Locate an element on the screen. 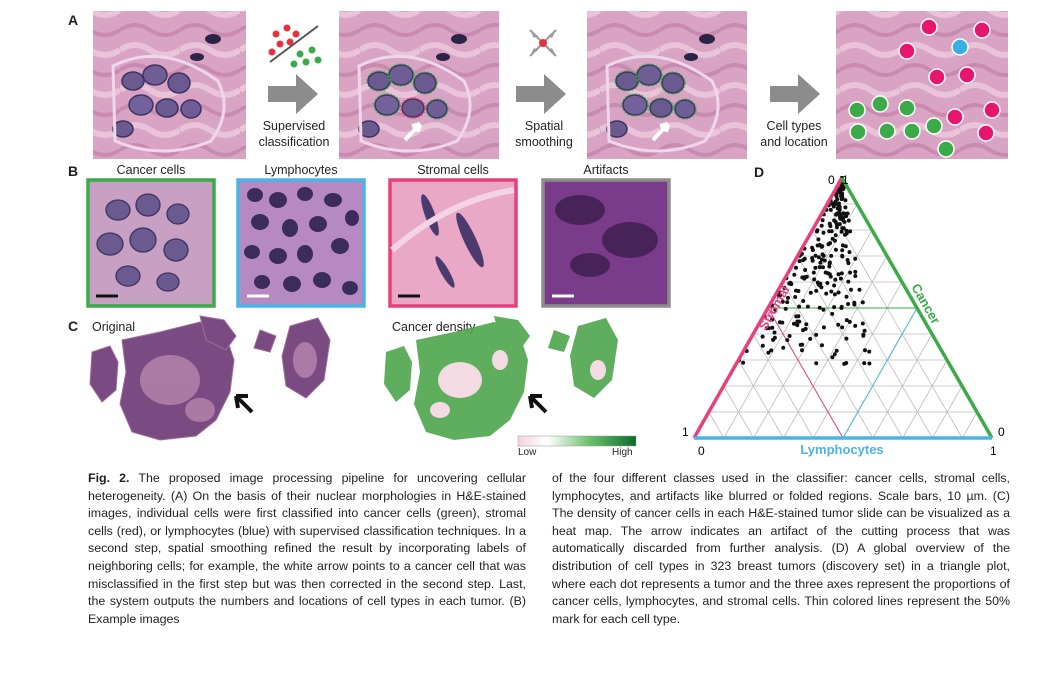 This screenshot has height=679, width=1064. panel-b-label: B is located at coordinates (73, 171).